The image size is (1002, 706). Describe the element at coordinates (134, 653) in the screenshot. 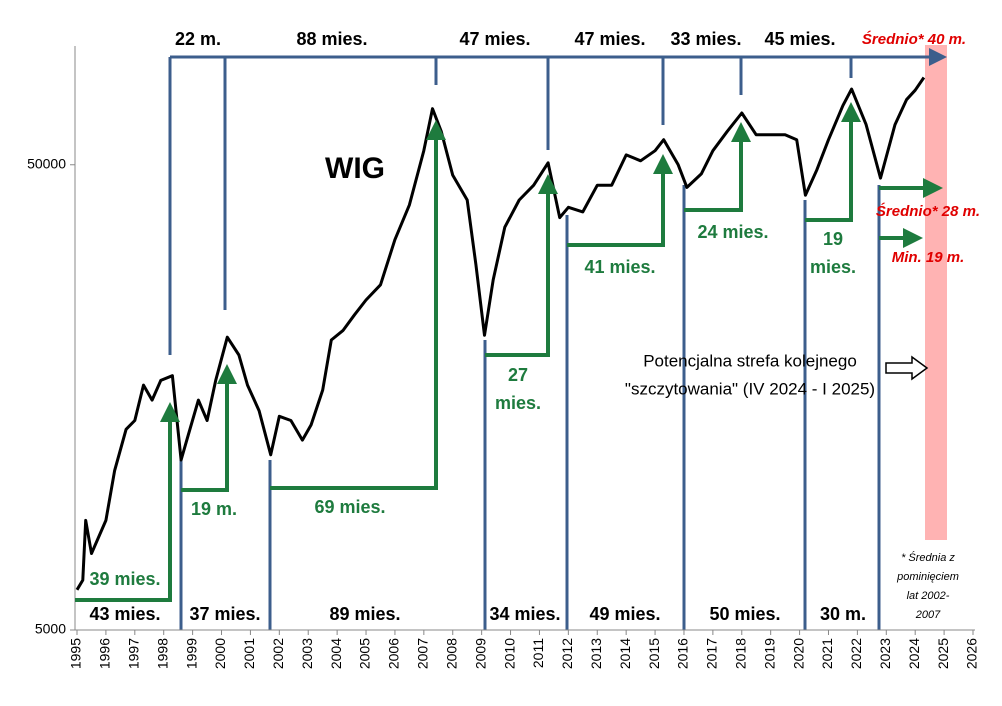

I see `x-tick-label: 1997` at that location.